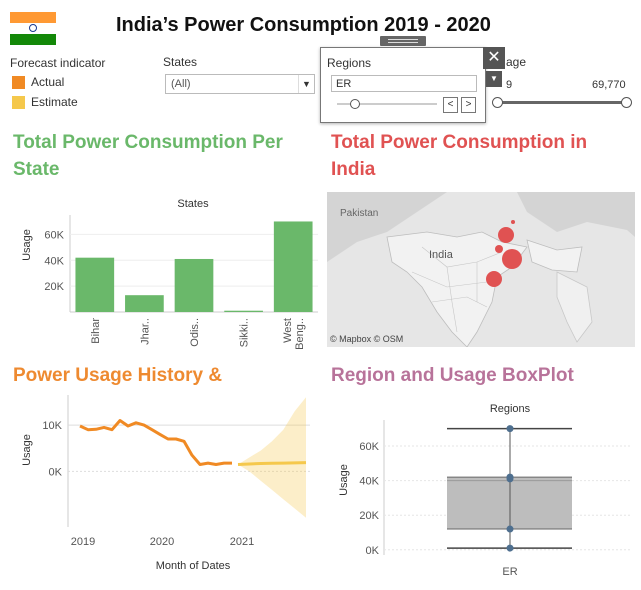  Describe the element at coordinates (33, 17) in the screenshot. I see `flag-saffron-stripe` at that location.